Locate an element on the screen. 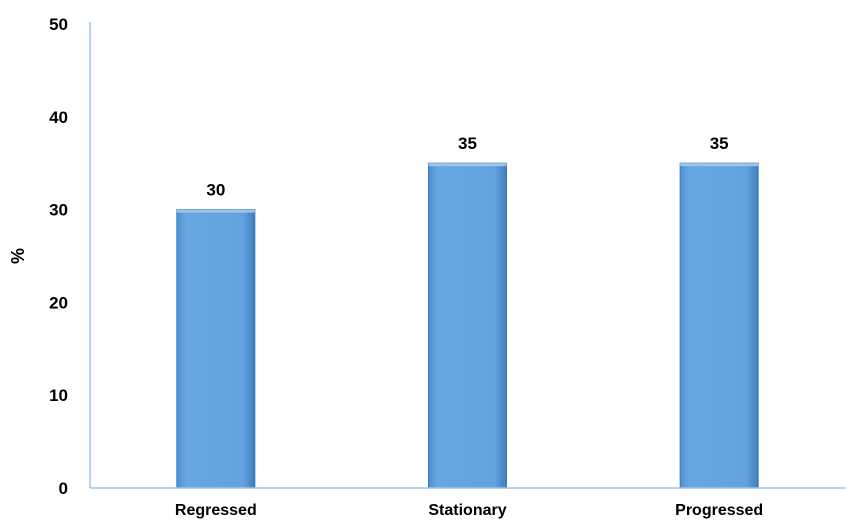 Image resolution: width=853 pixels, height=521 pixels. data-label: 30 is located at coordinates (215, 190).